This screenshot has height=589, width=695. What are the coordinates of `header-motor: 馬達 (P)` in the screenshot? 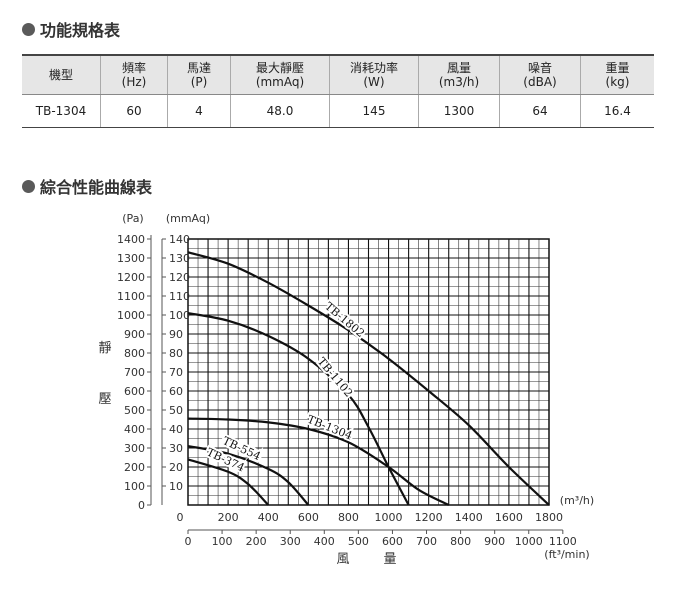 It's located at (199, 74).